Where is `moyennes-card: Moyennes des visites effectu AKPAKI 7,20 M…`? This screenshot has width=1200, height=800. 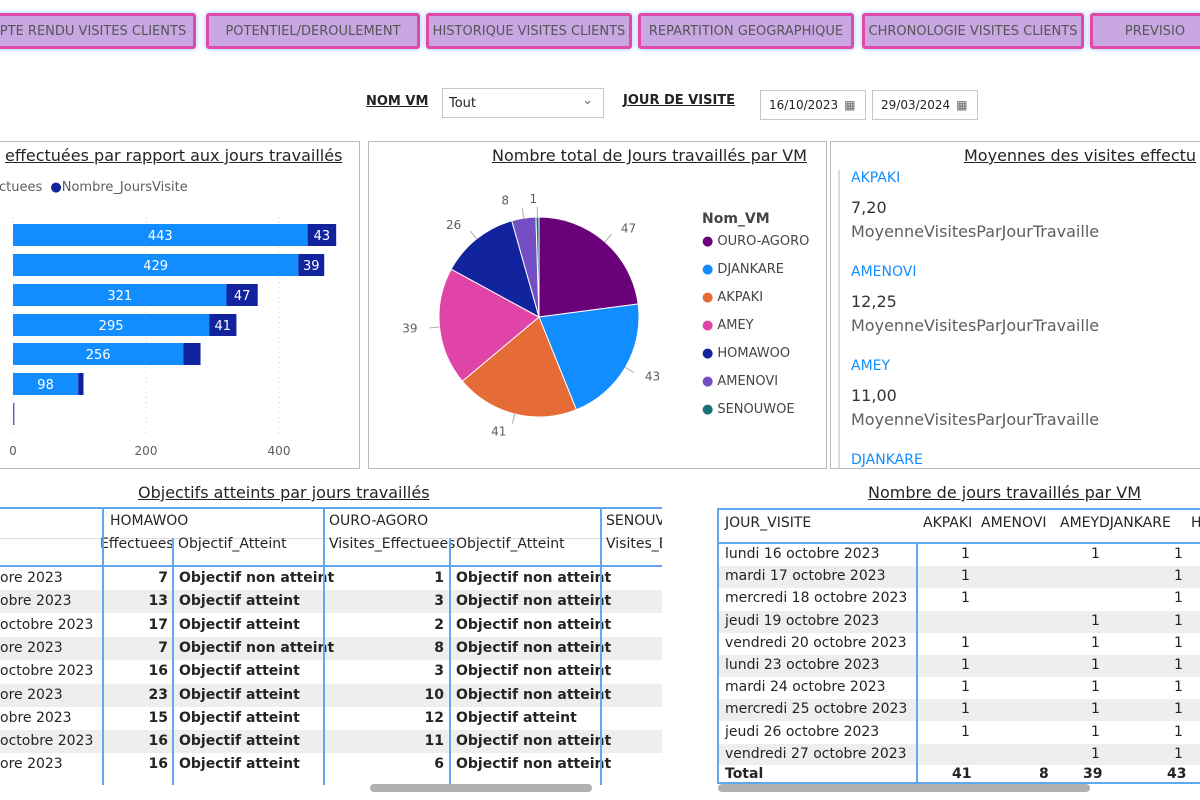
moyennes-card: Moyennes des visites effectu AKPAKI 7,20 M… is located at coordinates (1015, 305).